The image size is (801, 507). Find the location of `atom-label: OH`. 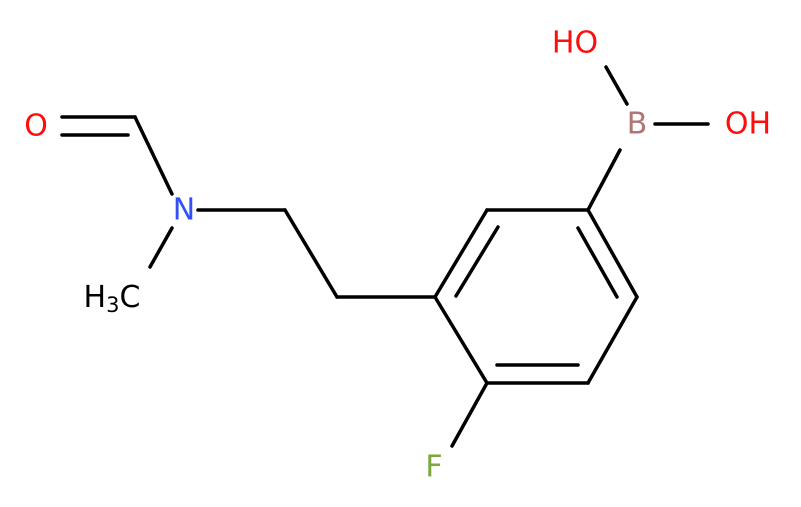

atom-label: OH is located at coordinates (748, 124).